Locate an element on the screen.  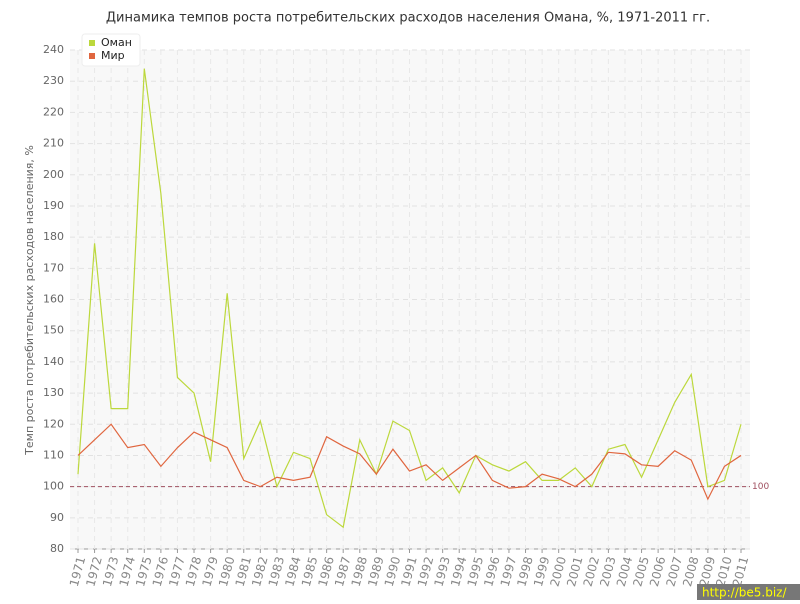
y-tick-label: 230 is located at coordinates (53, 80).